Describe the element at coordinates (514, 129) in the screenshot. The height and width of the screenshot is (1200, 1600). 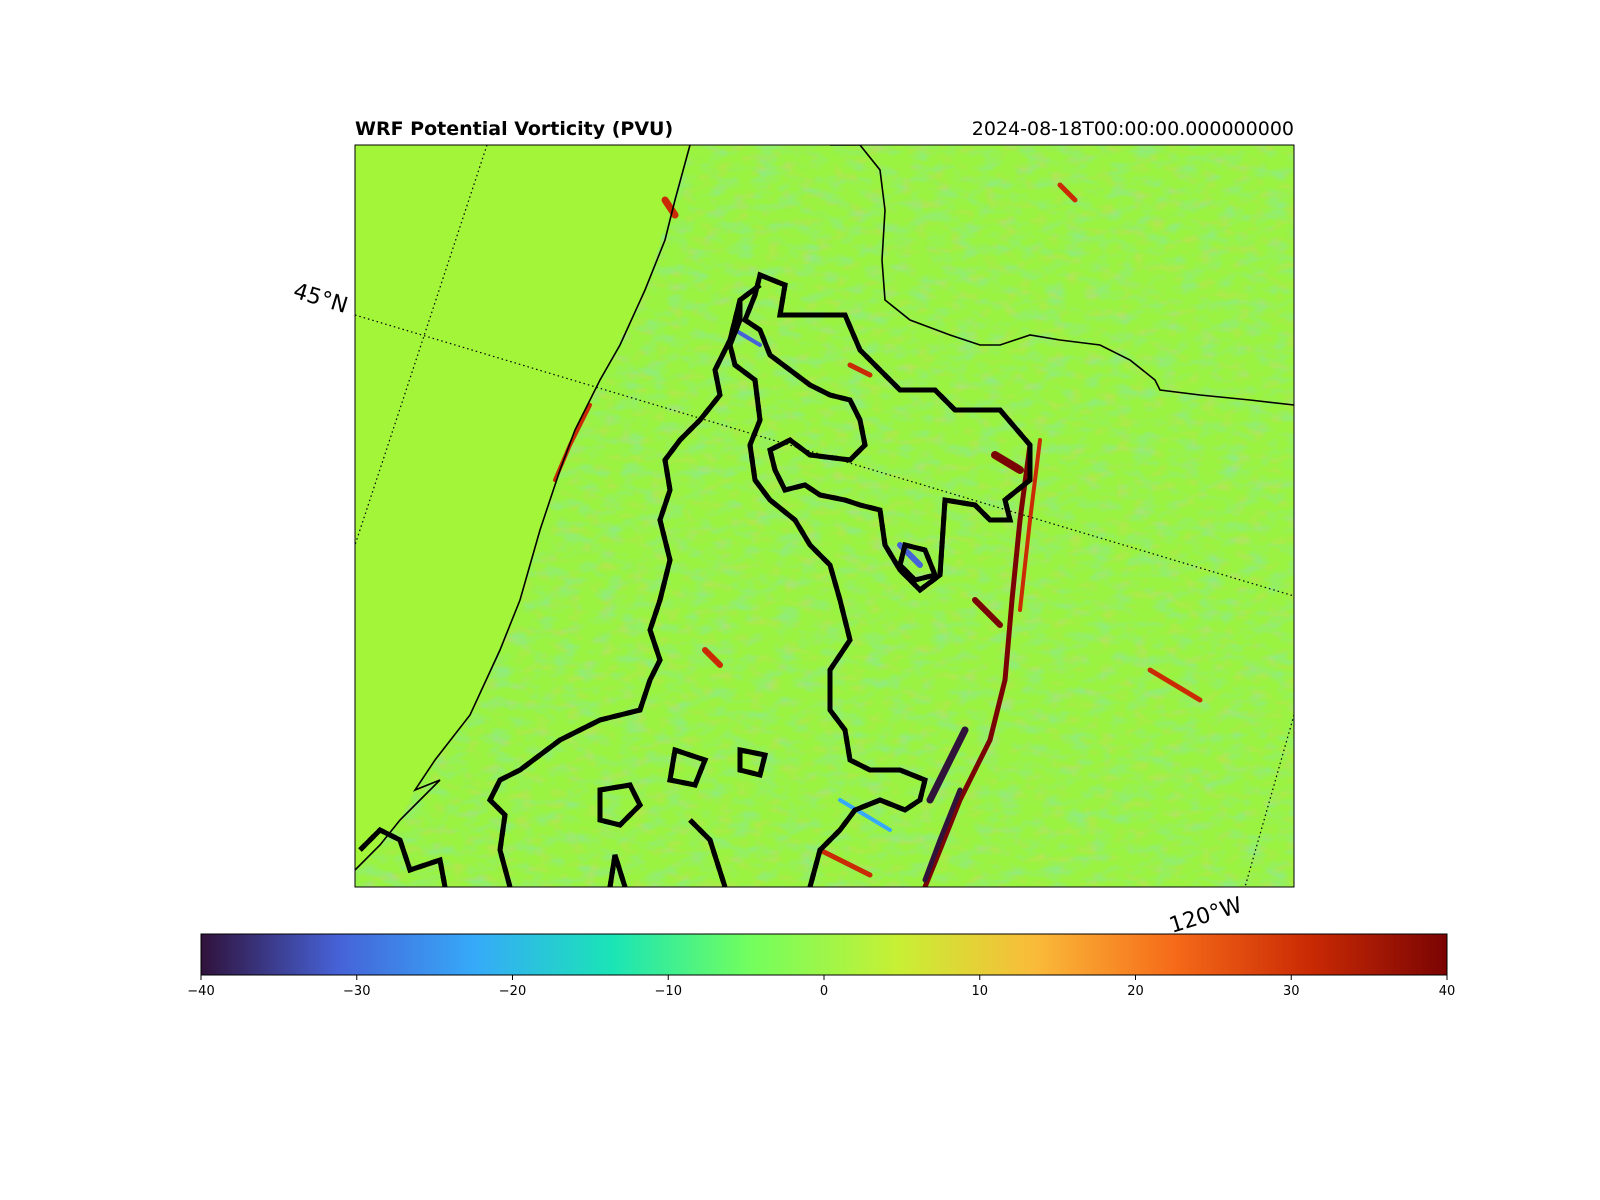
I see `map-title: WRF Potential Vorticity (PVU)` at that location.